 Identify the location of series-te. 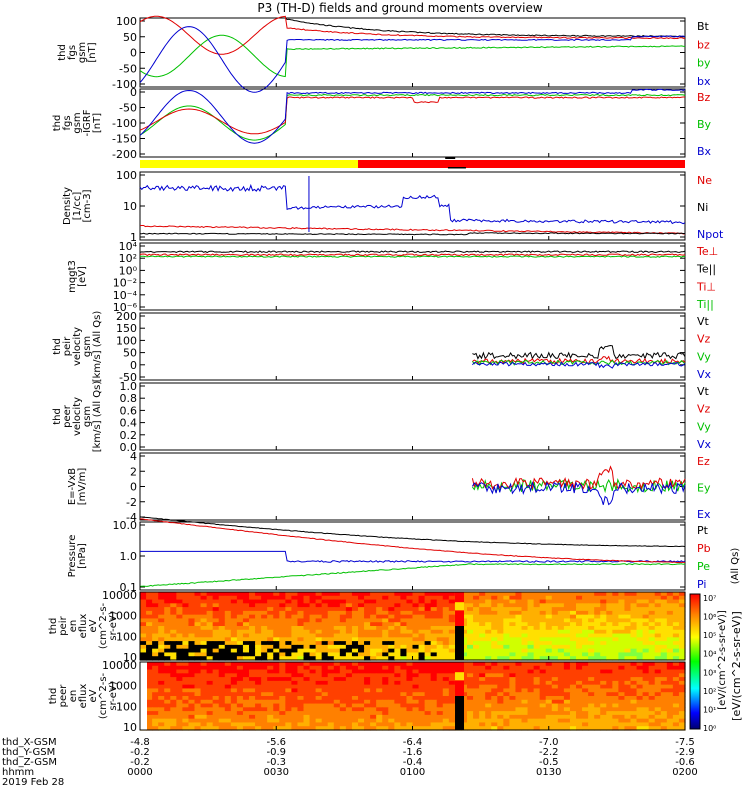
(412, 252).